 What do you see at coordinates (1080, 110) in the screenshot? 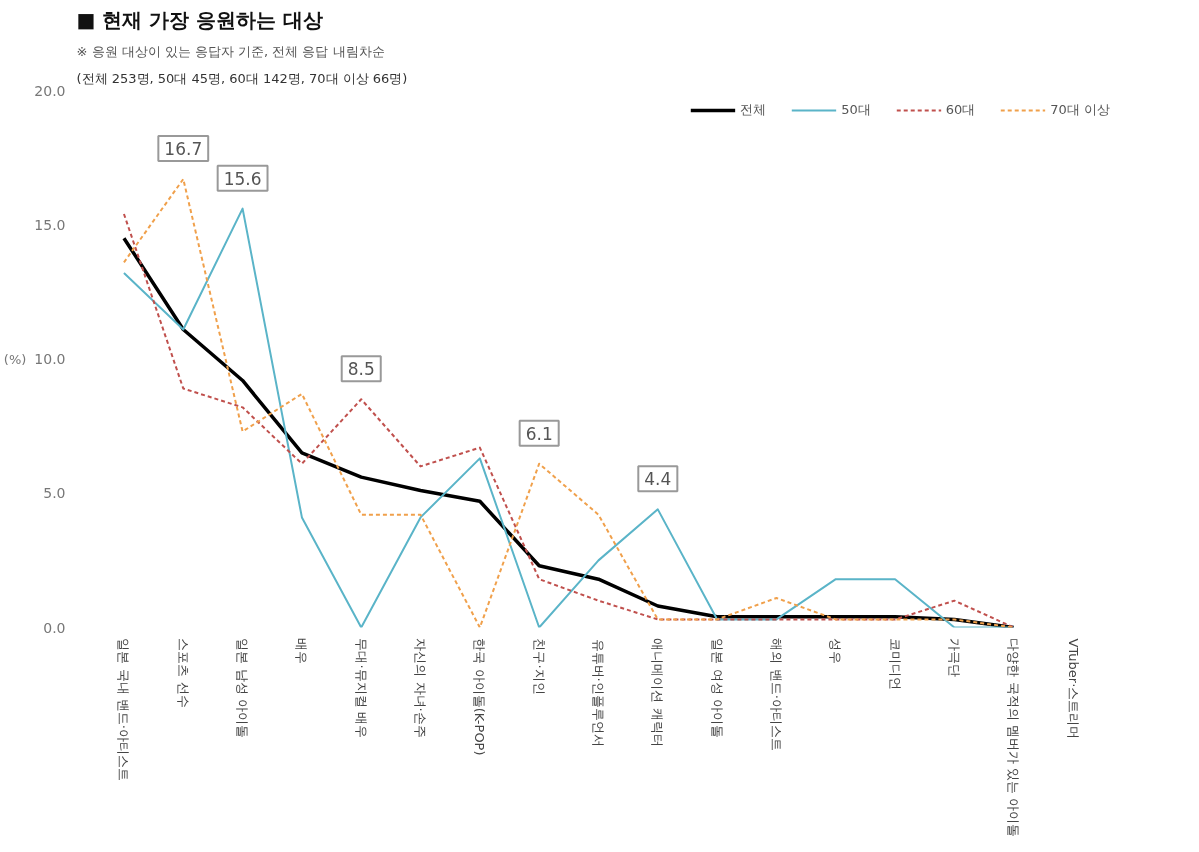
I see `legend-label: 70대 이상` at bounding box center [1080, 110].